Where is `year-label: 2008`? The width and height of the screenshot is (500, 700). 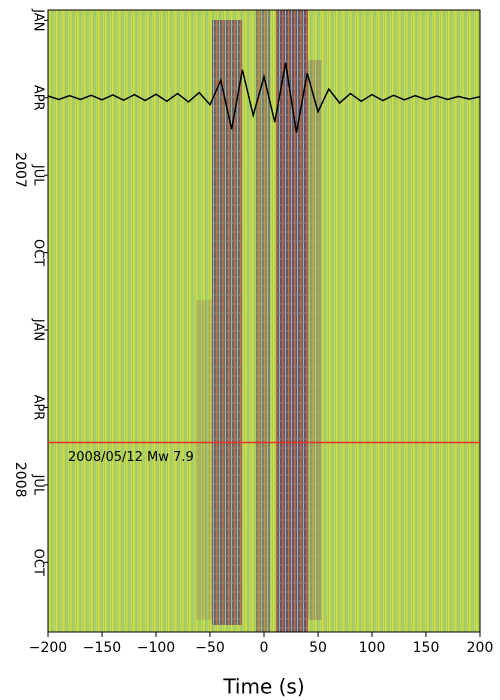 year-label: 2008 is located at coordinates (20, 480).